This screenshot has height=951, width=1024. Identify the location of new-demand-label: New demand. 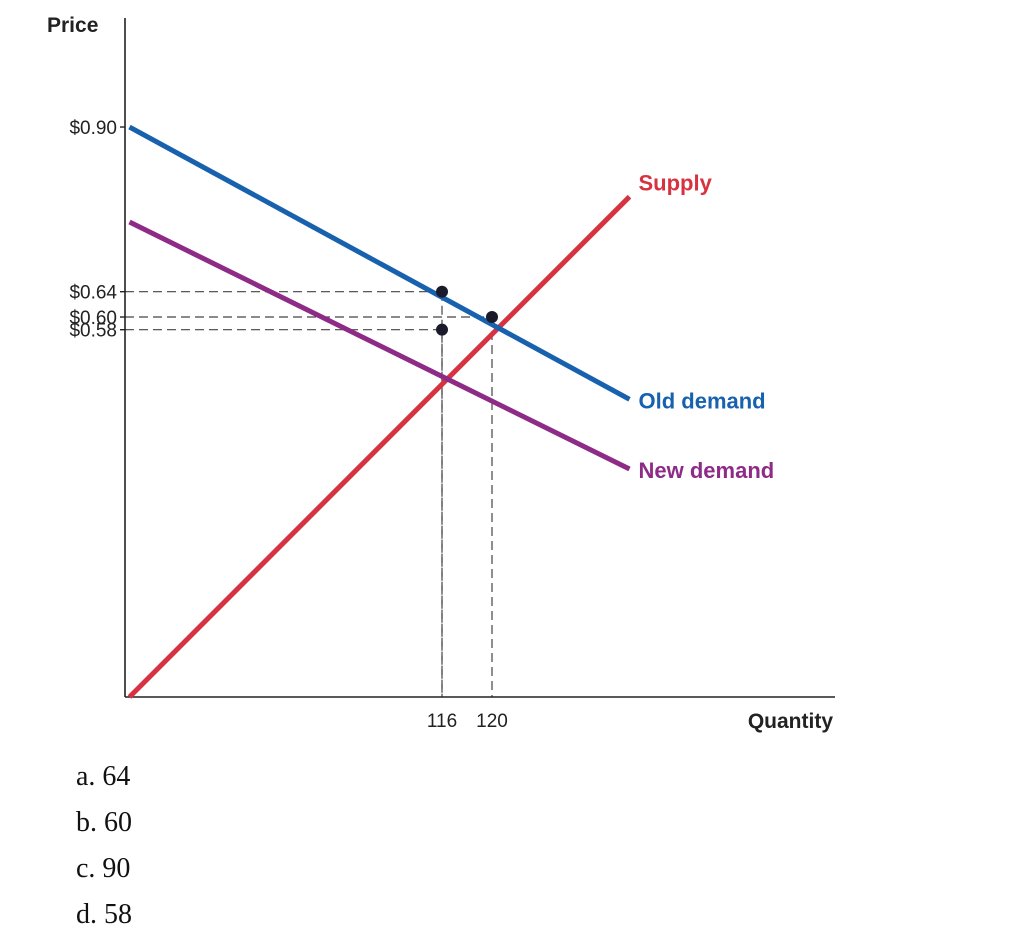
(707, 470).